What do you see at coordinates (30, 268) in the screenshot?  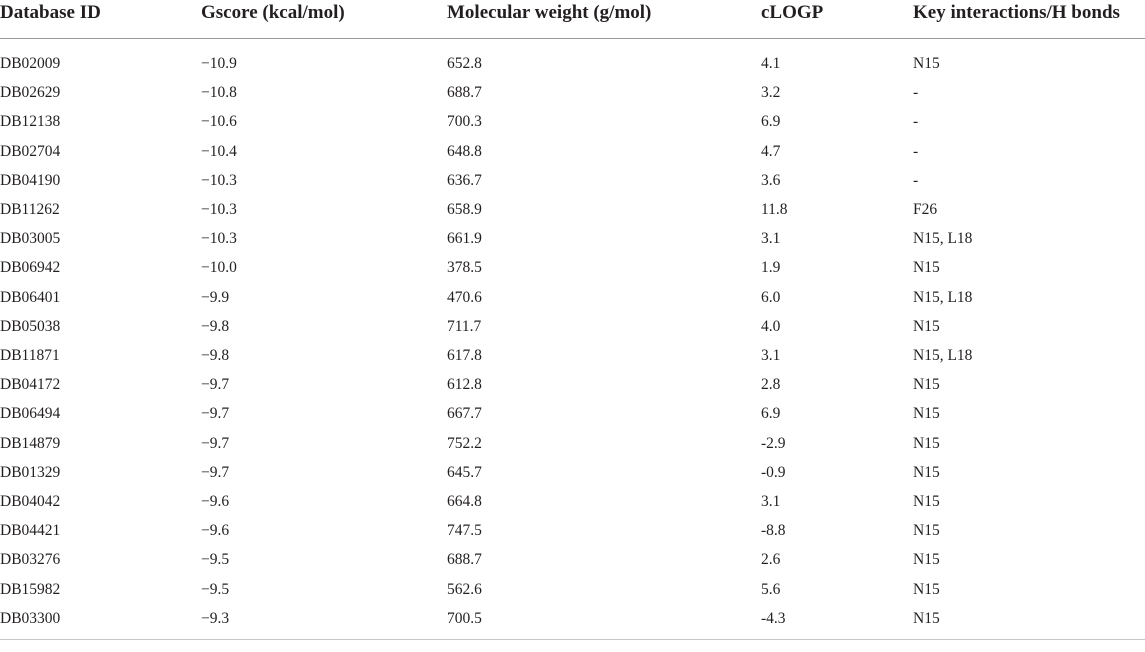 I see `cell-database-id: DB06942` at bounding box center [30, 268].